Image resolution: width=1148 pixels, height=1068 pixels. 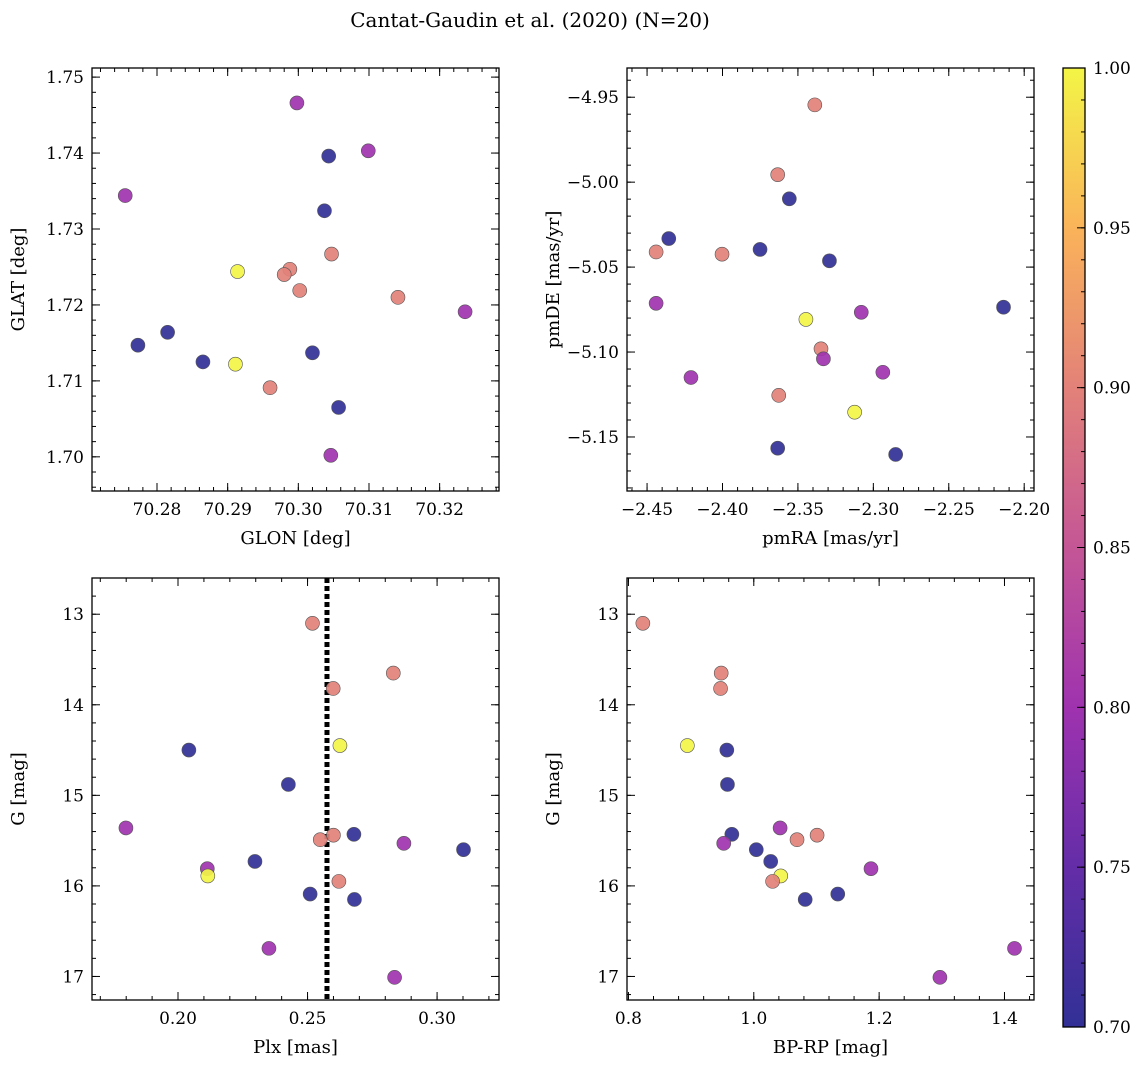 I want to click on x-tick-label: 0.25, so click(x=308, y=1019).